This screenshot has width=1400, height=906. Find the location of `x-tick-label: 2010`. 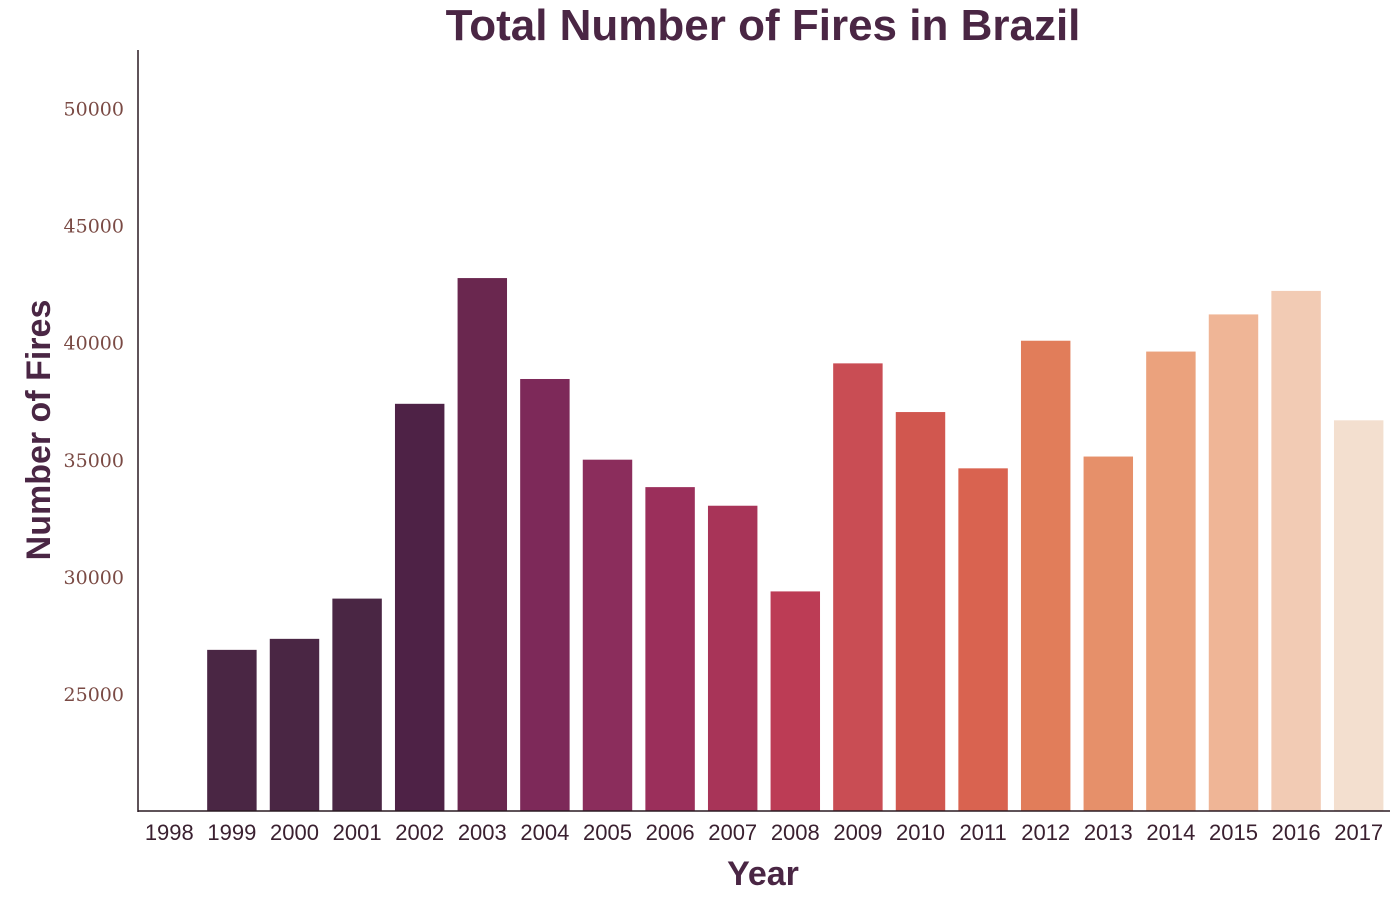

x-tick-label: 2010 is located at coordinates (920, 832).